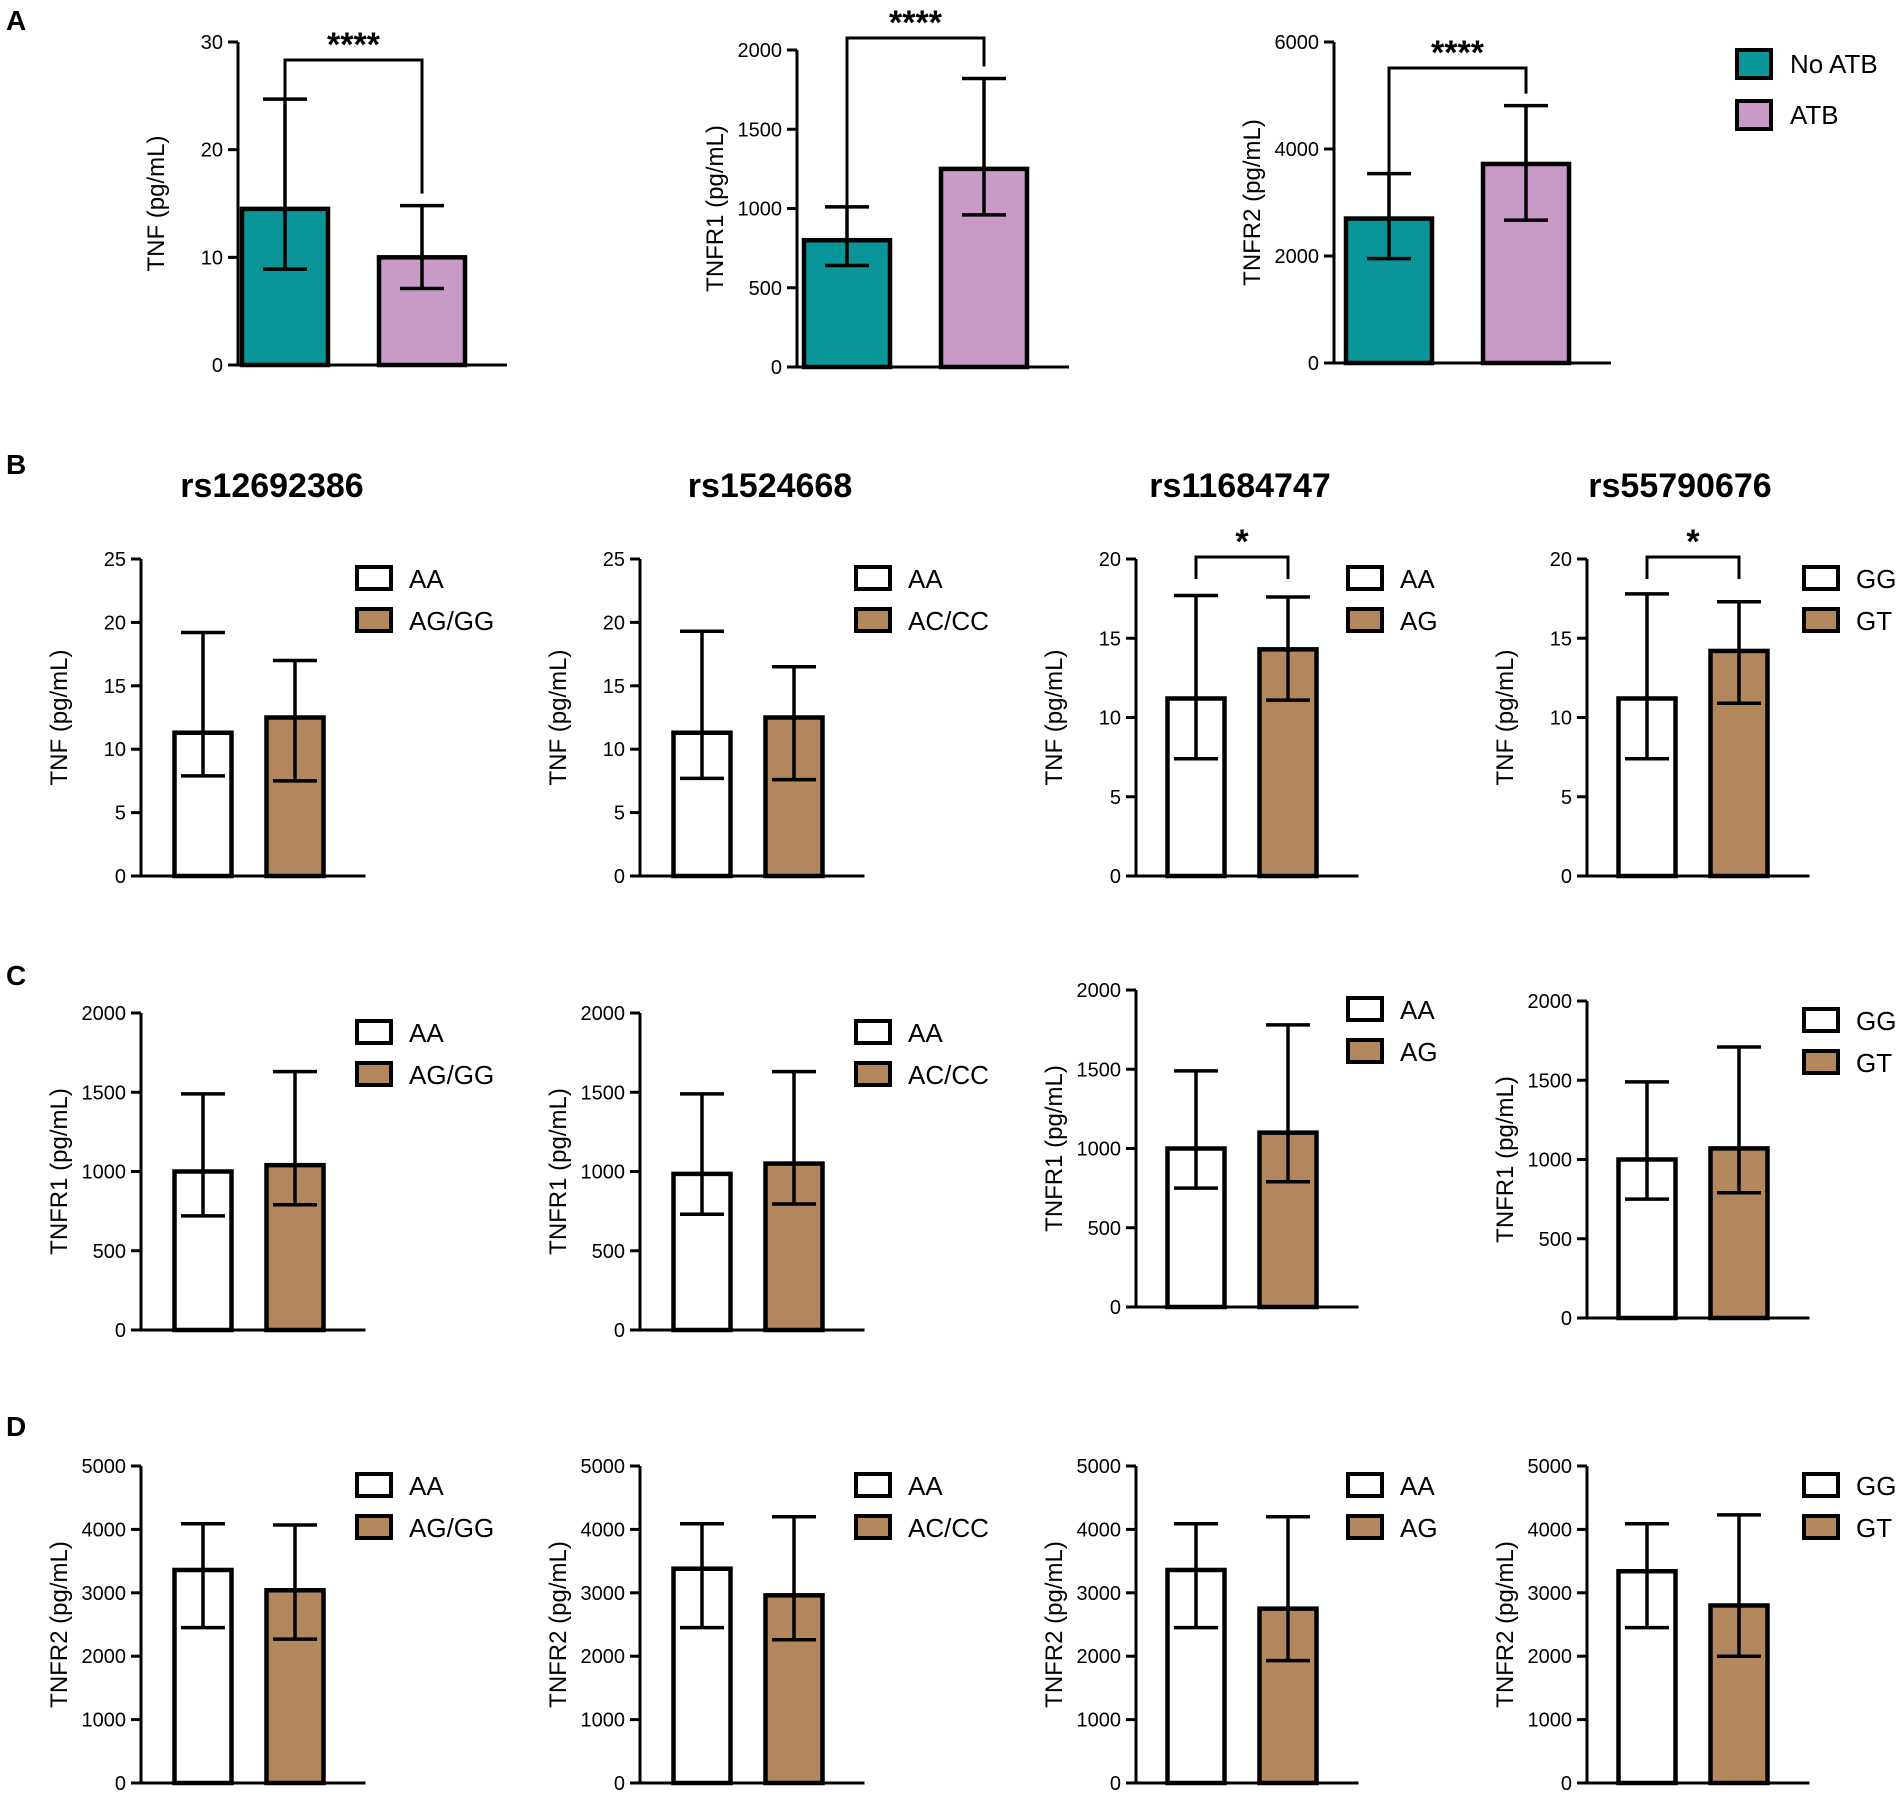 The image size is (1902, 1798). Describe the element at coordinates (1526, 263) in the screenshot. I see `bar-atb` at that location.